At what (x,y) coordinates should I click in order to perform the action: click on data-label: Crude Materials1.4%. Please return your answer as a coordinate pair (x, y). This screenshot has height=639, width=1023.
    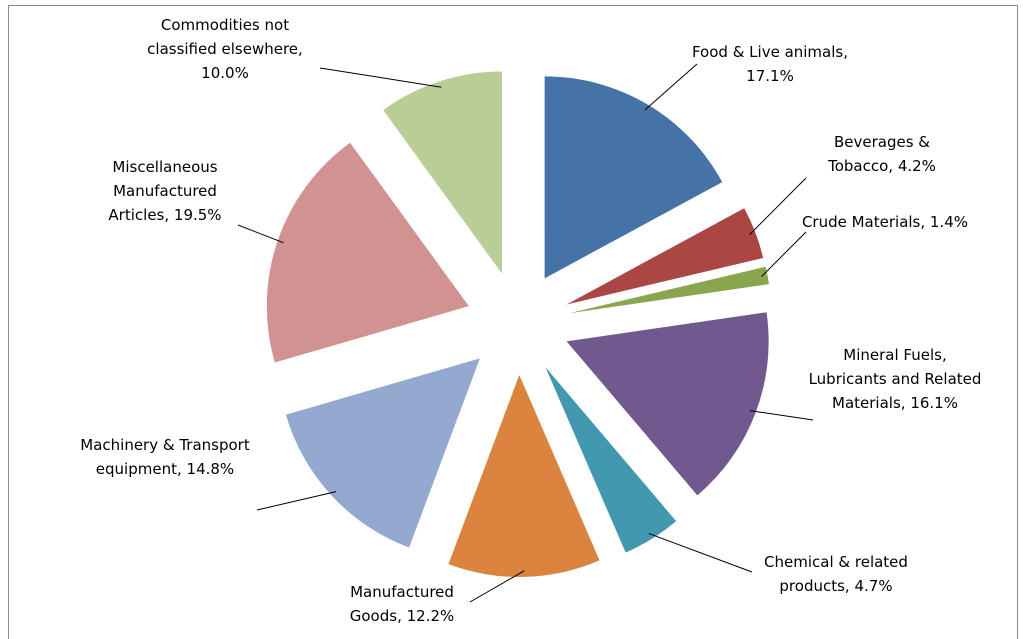
    Looking at the image, I should click on (885, 222).